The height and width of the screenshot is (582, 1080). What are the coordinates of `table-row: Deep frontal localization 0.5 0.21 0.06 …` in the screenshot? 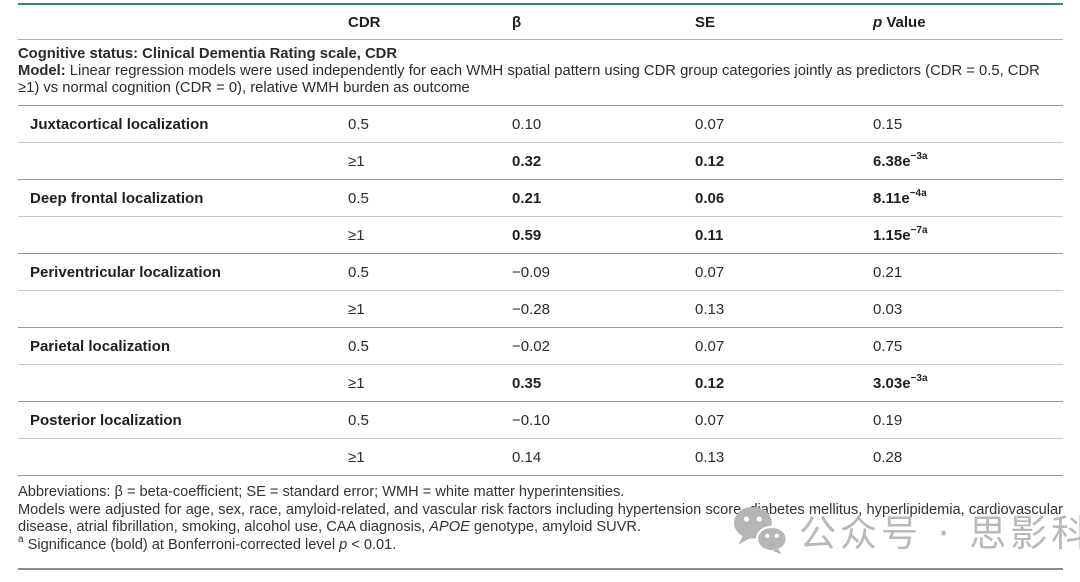 It's located at (540, 199).